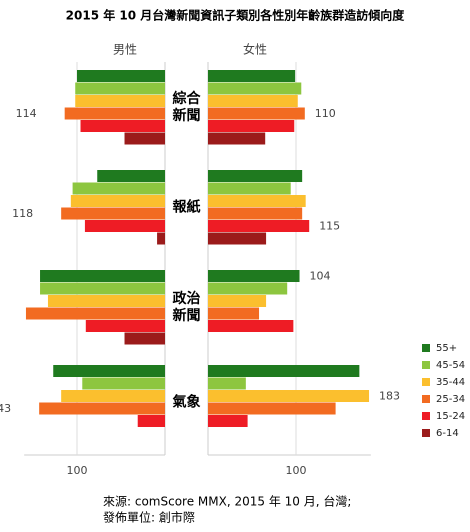 The width and height of the screenshot is (470, 532). I want to click on data-label: 118, so click(22, 213).